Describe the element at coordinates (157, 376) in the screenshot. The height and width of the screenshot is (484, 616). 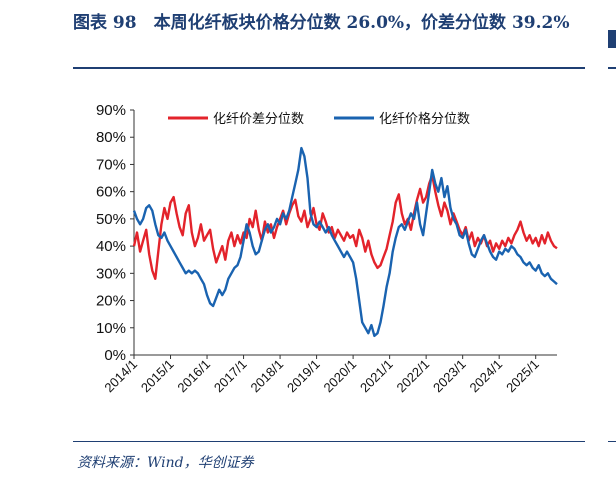
I see `x-tick-label: 2015/1` at that location.